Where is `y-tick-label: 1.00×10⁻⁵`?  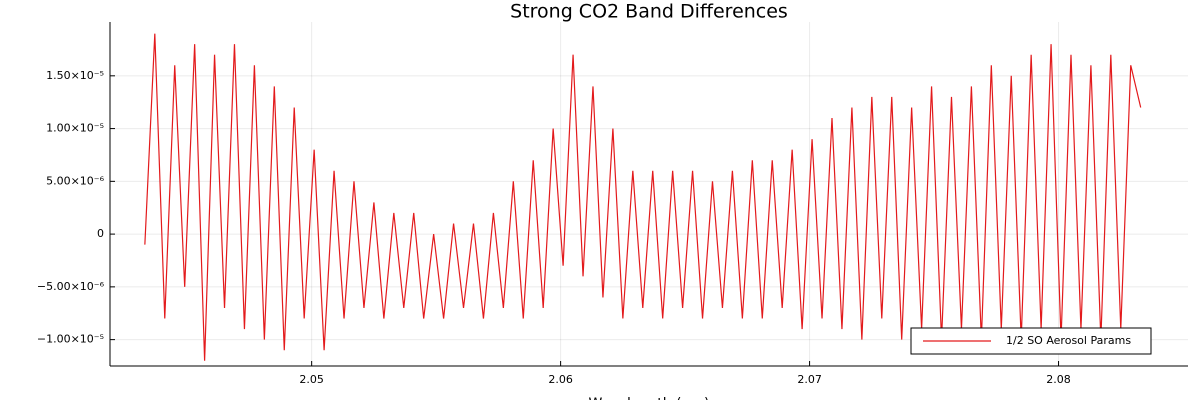 y-tick-label: 1.00×10⁻⁵ is located at coordinates (75, 128).